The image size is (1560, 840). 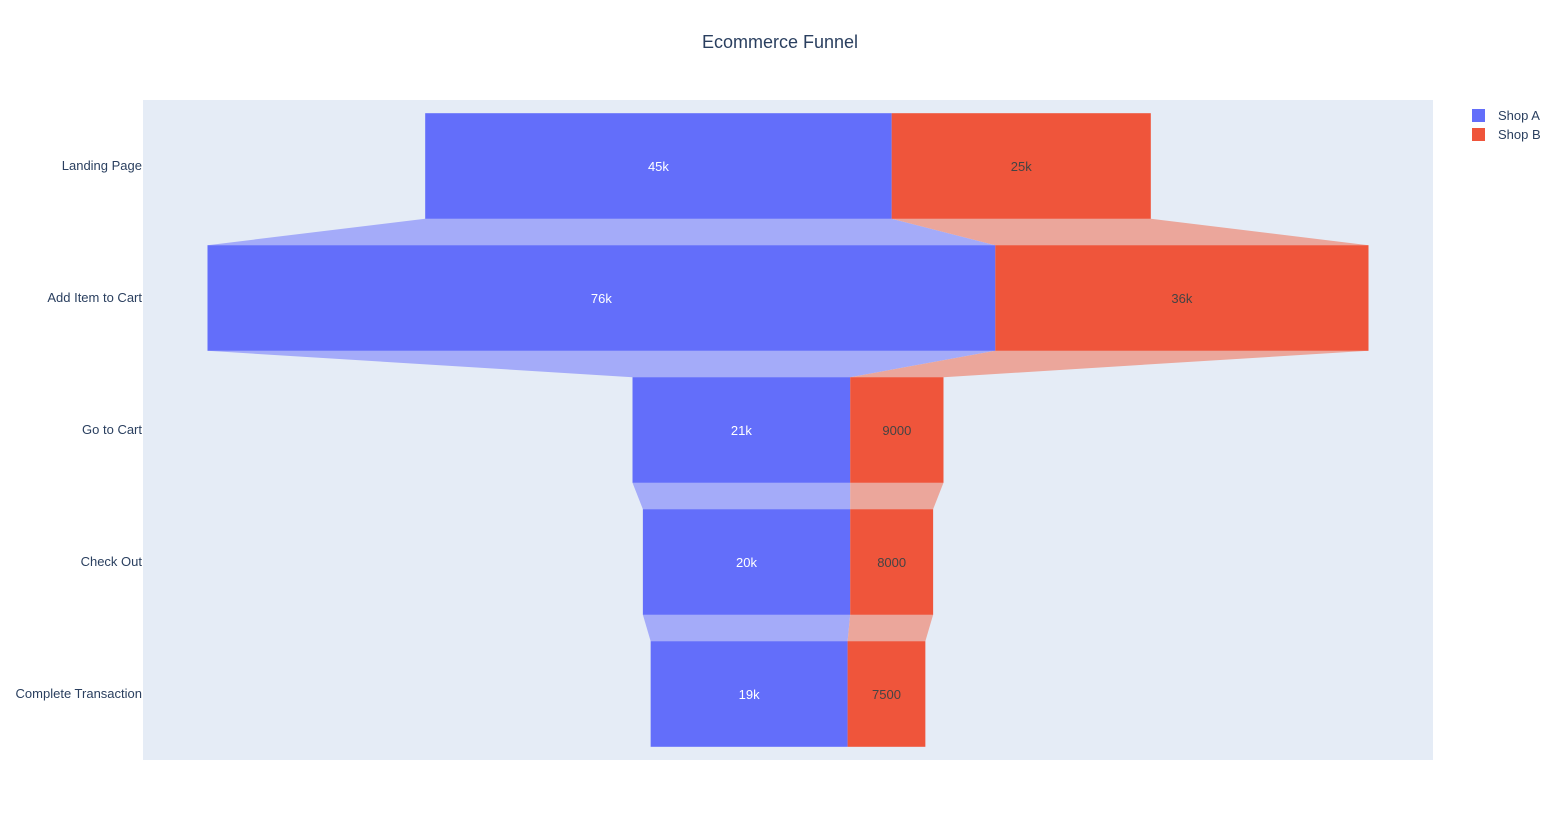 I want to click on bar-shop-a-go-to-cart, so click(x=741, y=430).